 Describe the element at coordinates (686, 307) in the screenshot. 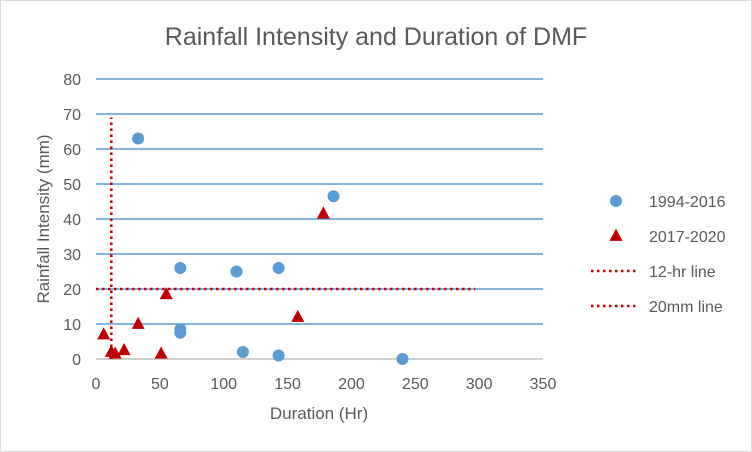

I see `legend-label: 20mm line` at that location.